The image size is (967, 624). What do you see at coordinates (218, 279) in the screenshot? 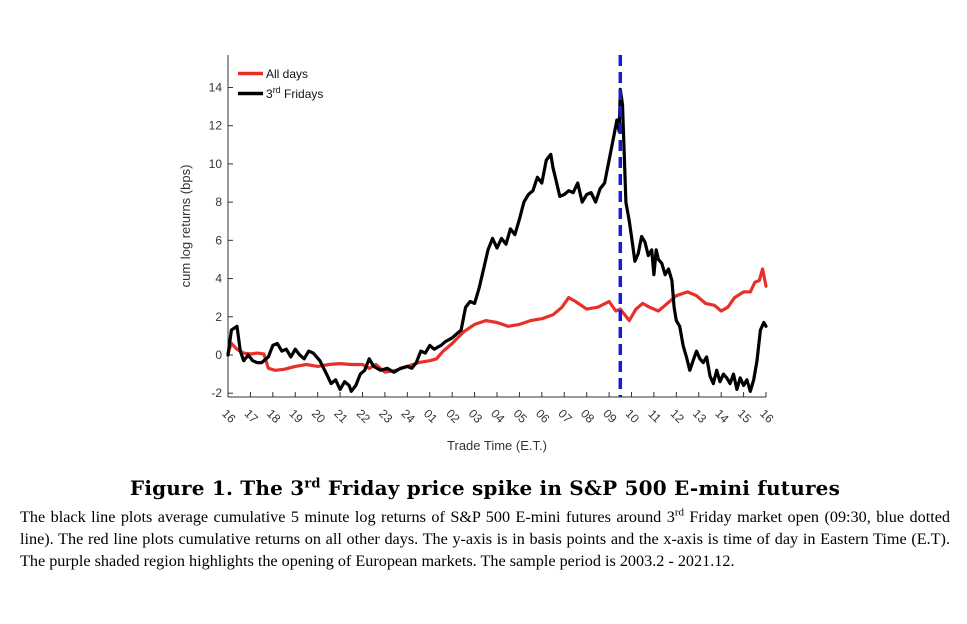
I see `y-tick-label: 4` at bounding box center [218, 279].